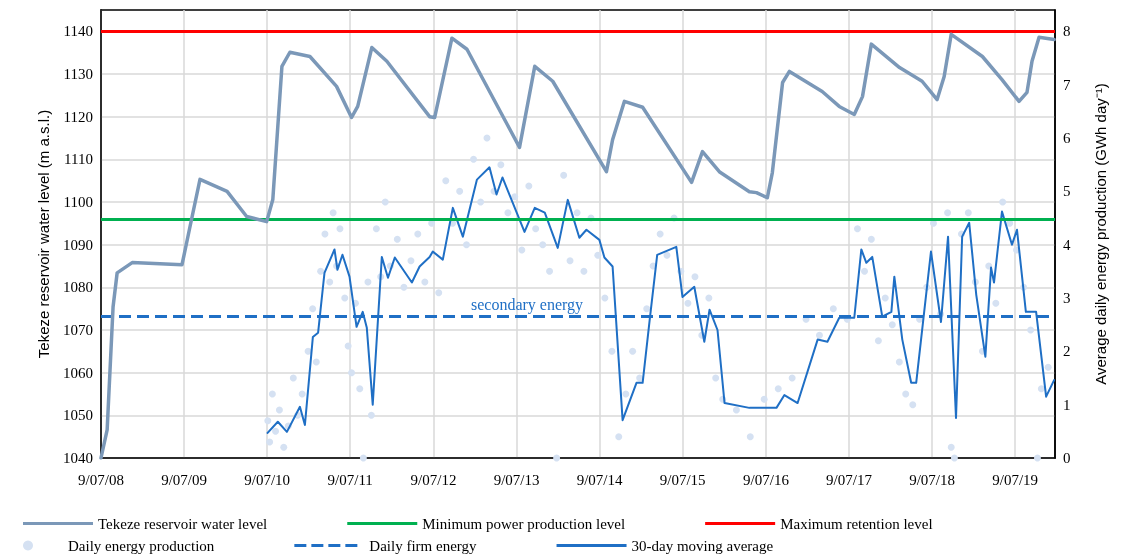  I want to click on y-tick-label: 1060, so click(78, 372).